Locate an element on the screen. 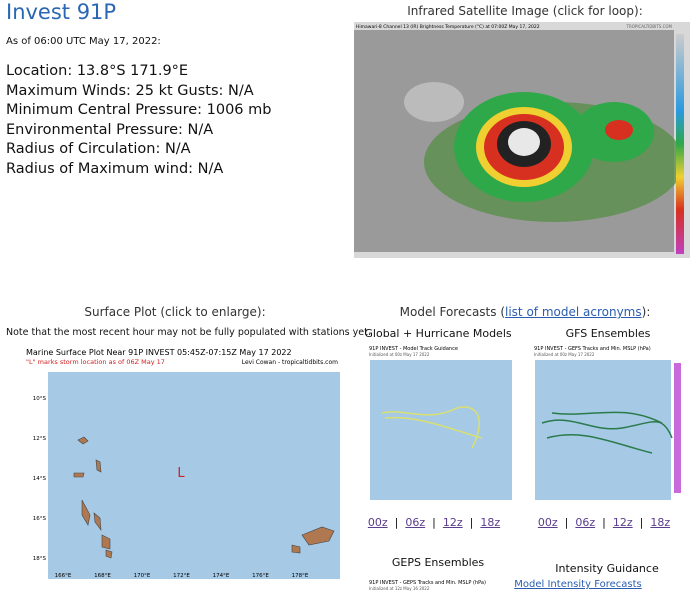 This screenshot has width=699, height=593. lon-label: 170°E is located at coordinates (142, 576).